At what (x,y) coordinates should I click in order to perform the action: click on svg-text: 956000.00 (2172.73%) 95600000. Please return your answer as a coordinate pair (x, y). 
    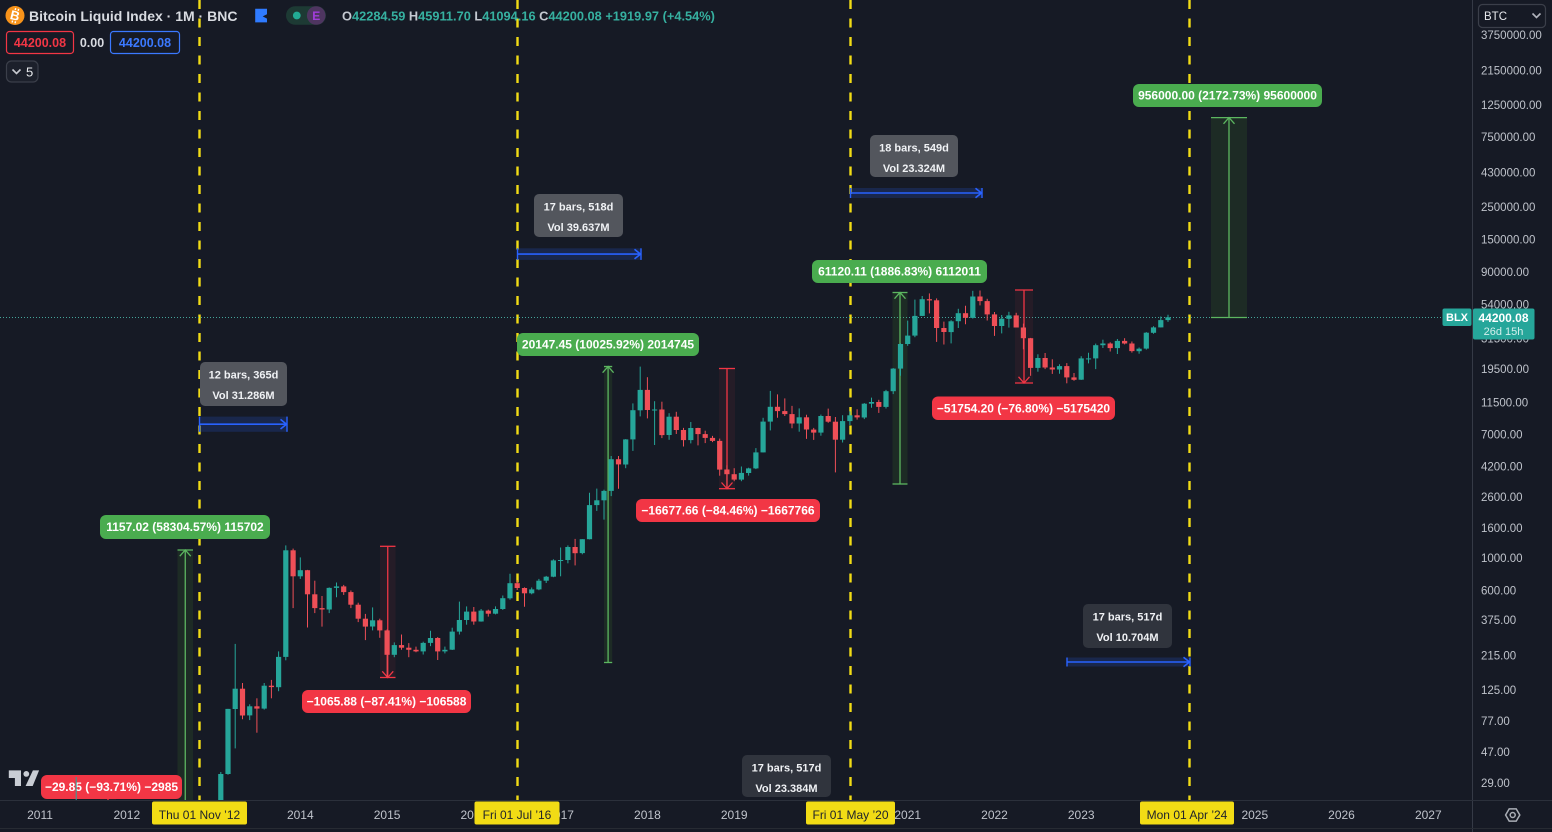
    Looking at the image, I should click on (1227, 96).